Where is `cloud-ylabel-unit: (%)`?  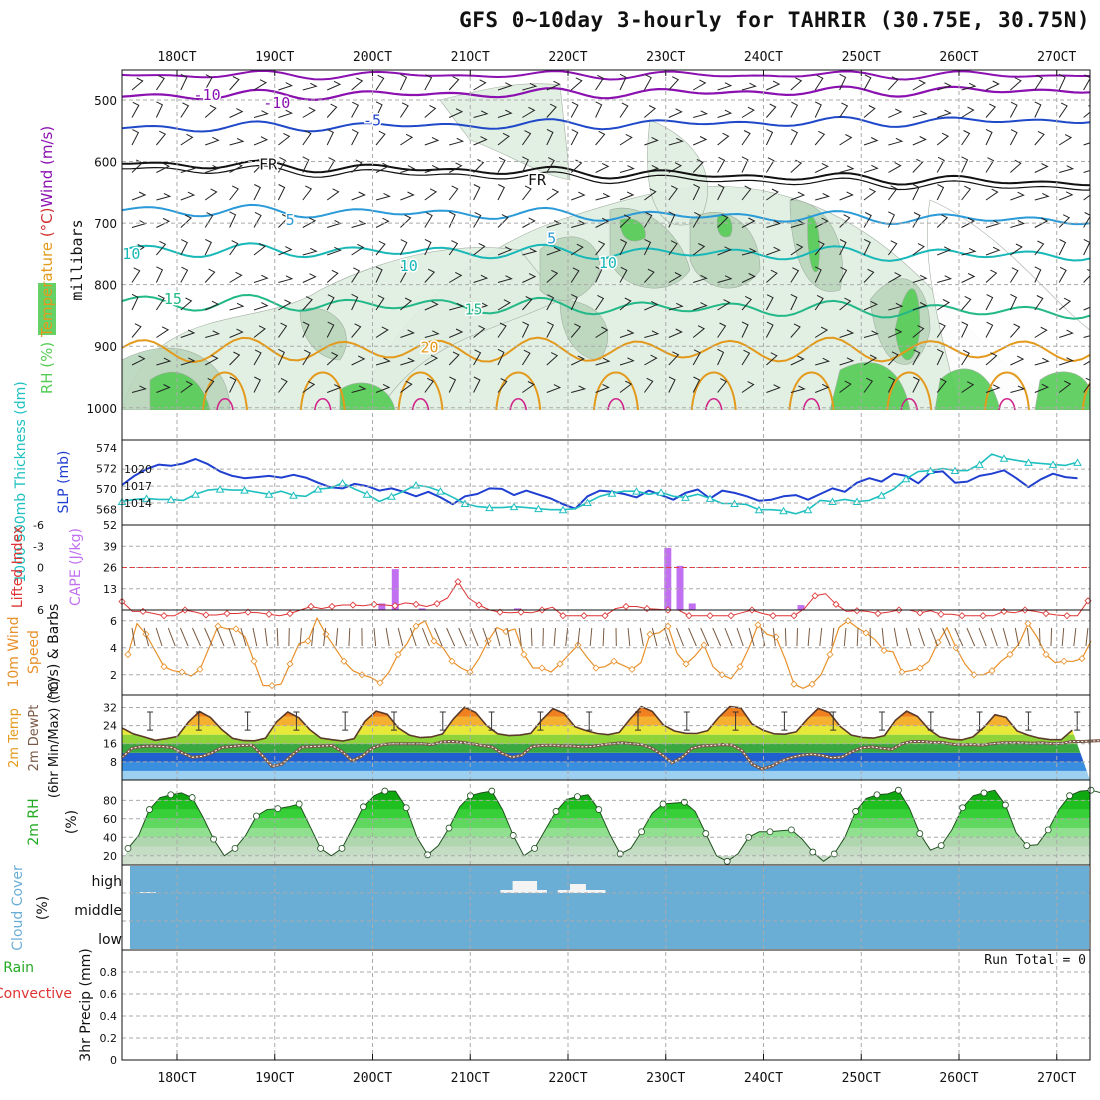
cloud-ylabel-unit: (%) is located at coordinates (43, 908).